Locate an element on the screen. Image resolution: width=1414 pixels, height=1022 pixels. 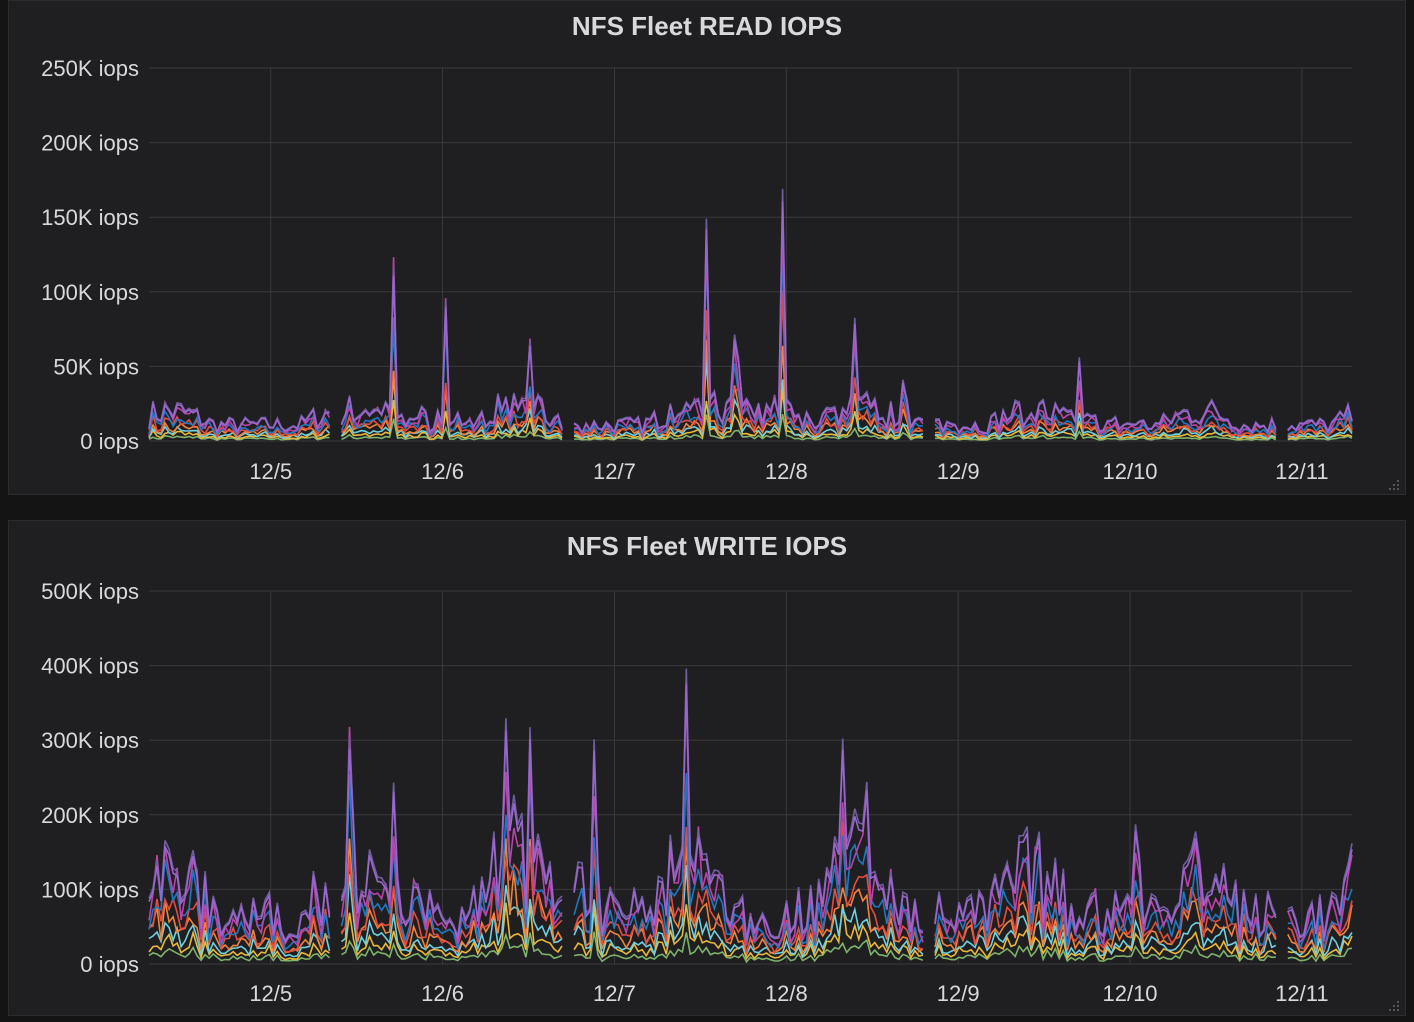
y-tick-label: 500K iops is located at coordinates (90, 591).